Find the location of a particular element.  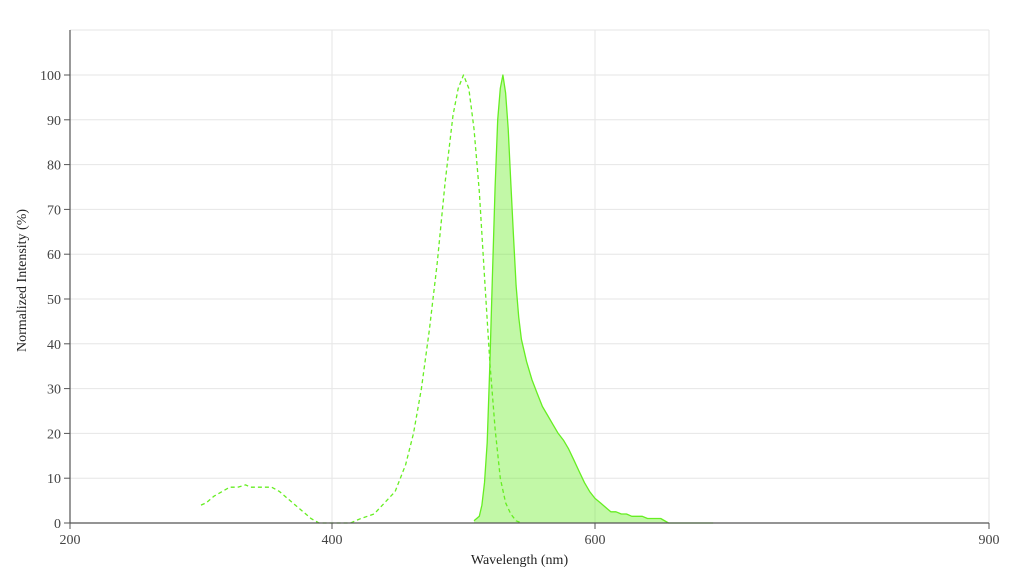

y-tick-label-90: 90 is located at coordinates (54, 121).